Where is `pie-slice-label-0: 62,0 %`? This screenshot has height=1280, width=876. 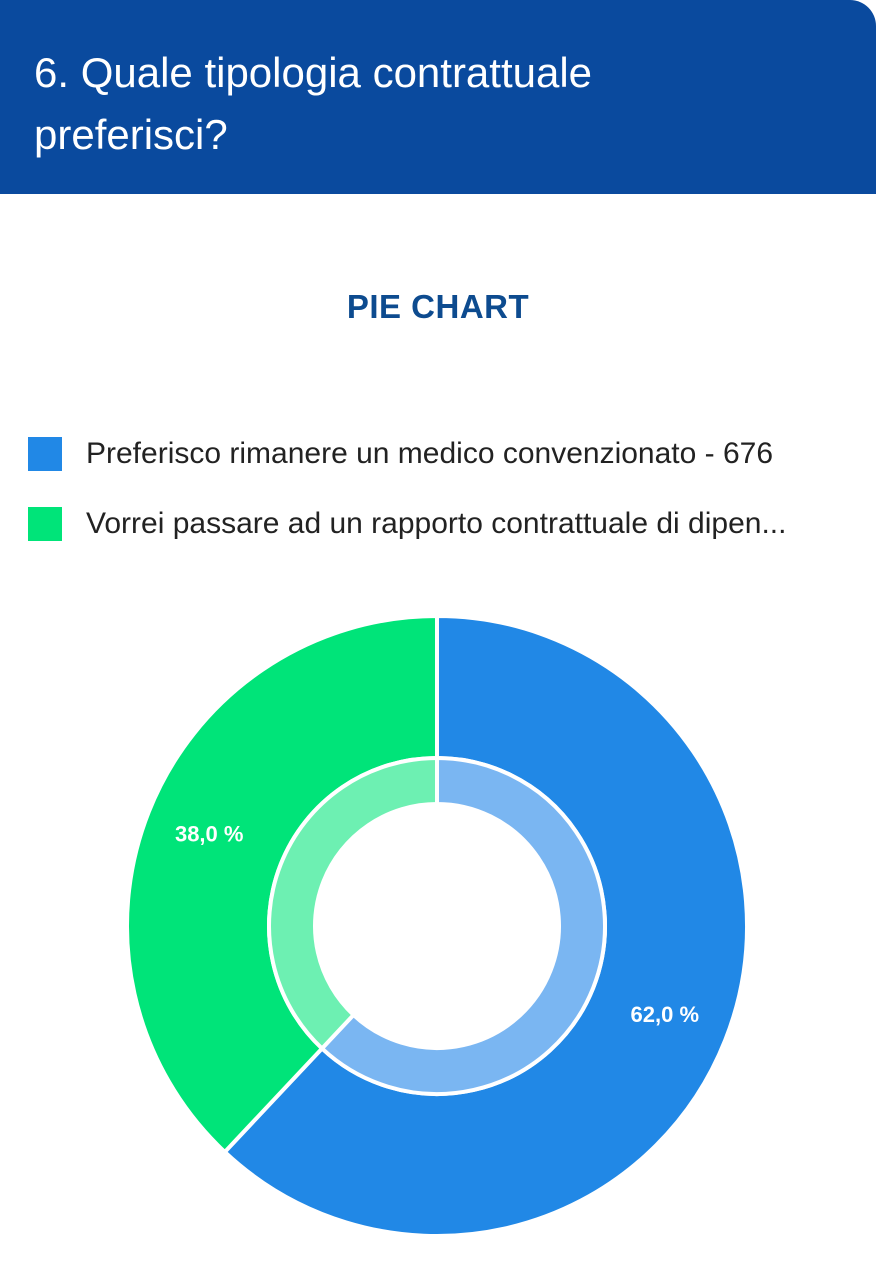 pie-slice-label-0: 62,0 % is located at coordinates (665, 1014).